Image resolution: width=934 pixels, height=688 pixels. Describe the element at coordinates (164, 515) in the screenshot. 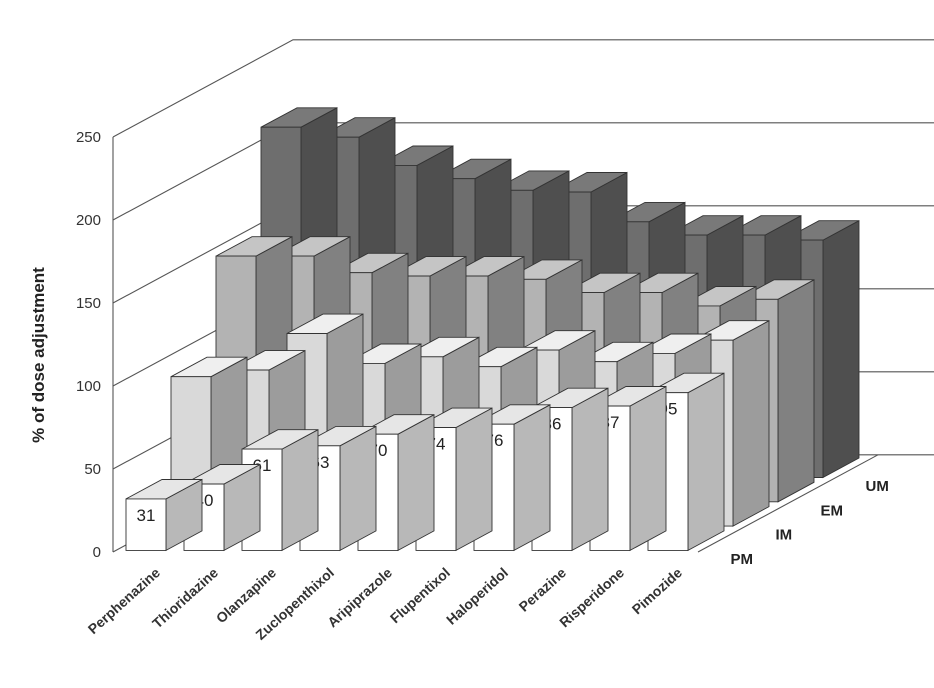

I see `bar-PM-perphenazine: 31` at that location.